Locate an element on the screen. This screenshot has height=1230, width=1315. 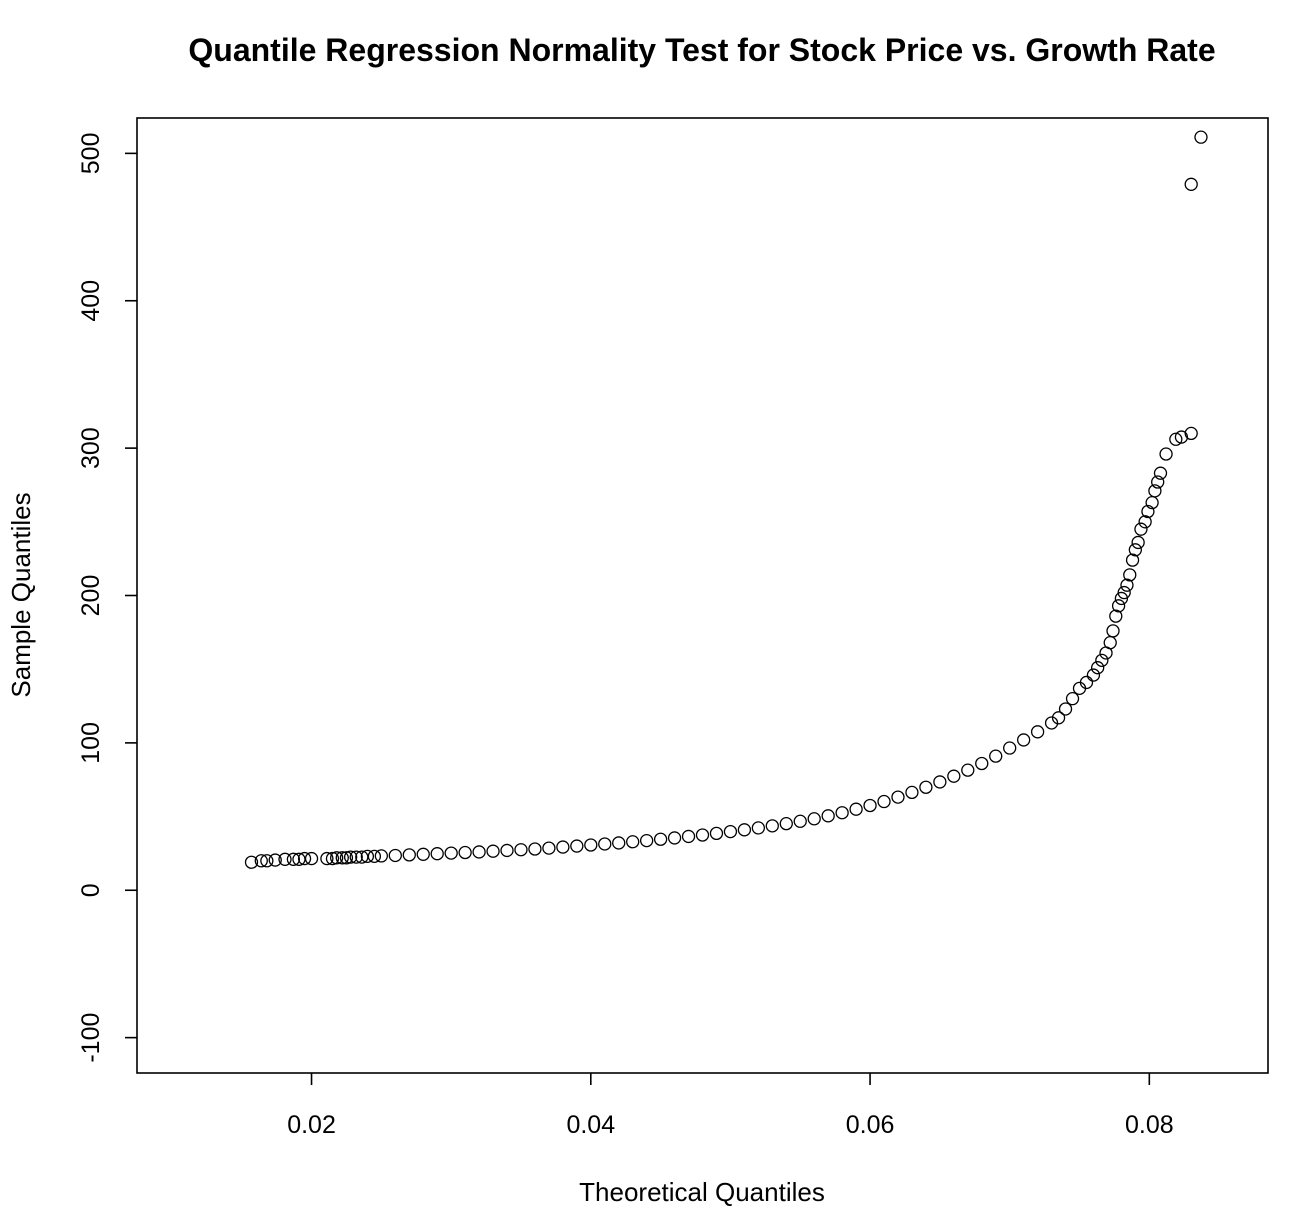
x-axis: 0.02 0.04 0.06 0.08 is located at coordinates (730, 1106).